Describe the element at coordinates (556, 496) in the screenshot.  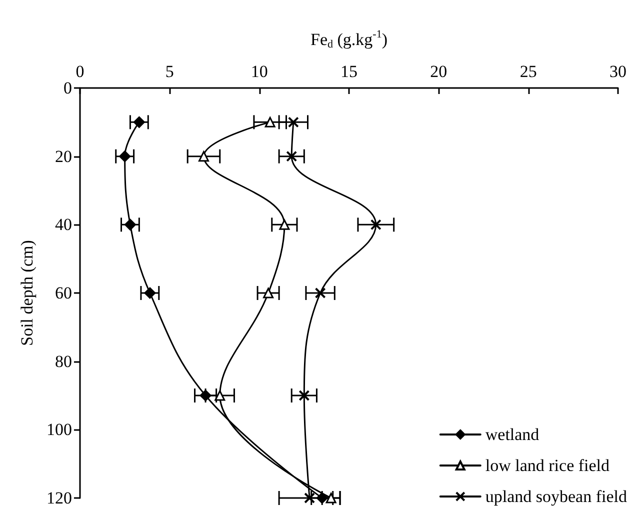
I see `legend-label: upland soybean field` at that location.